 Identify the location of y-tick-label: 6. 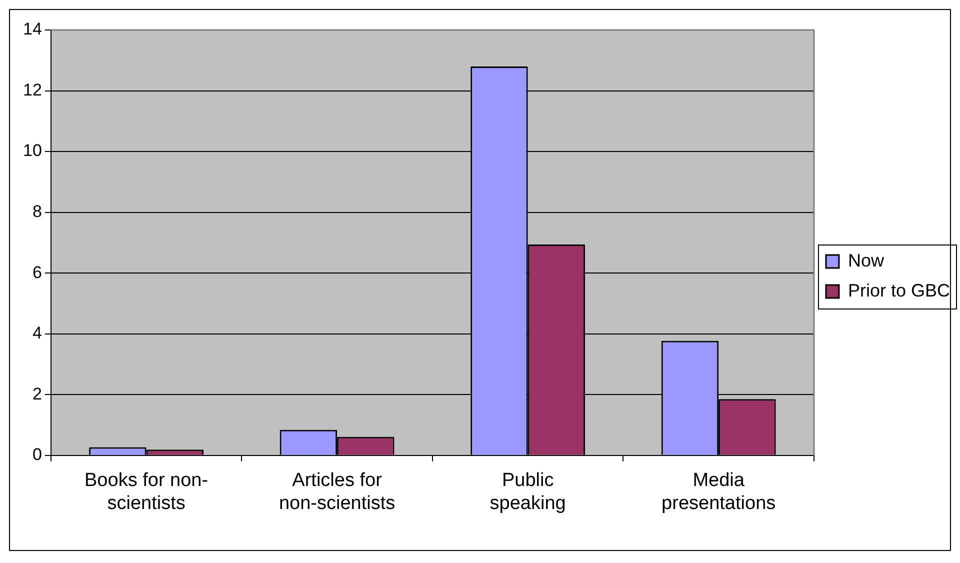
(37, 272).